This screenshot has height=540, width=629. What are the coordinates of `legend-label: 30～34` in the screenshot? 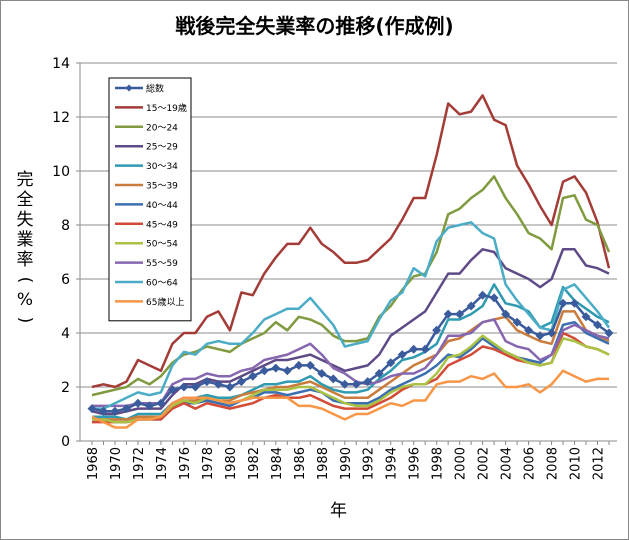 It's located at (162, 167).